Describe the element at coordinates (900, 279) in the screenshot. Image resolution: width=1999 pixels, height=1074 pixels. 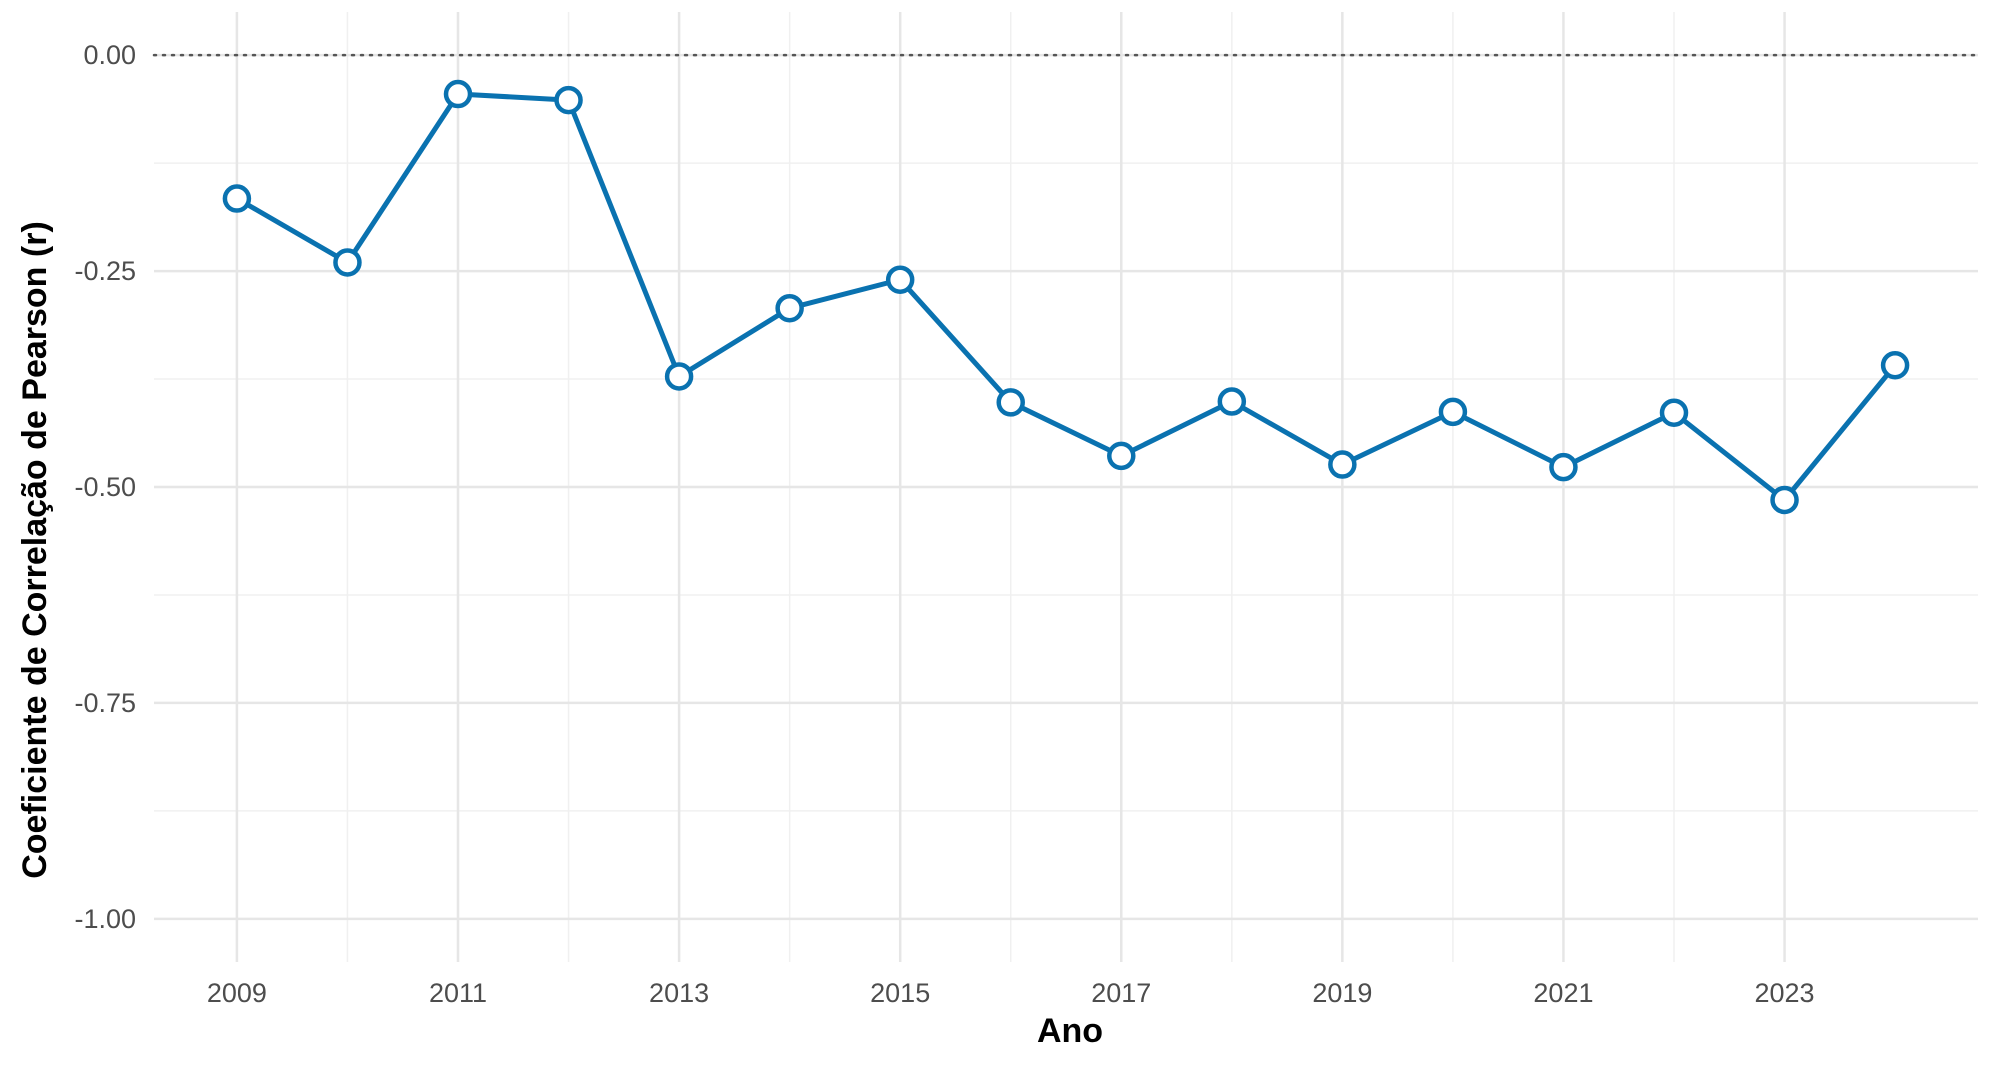
I see `data-point-2015` at that location.